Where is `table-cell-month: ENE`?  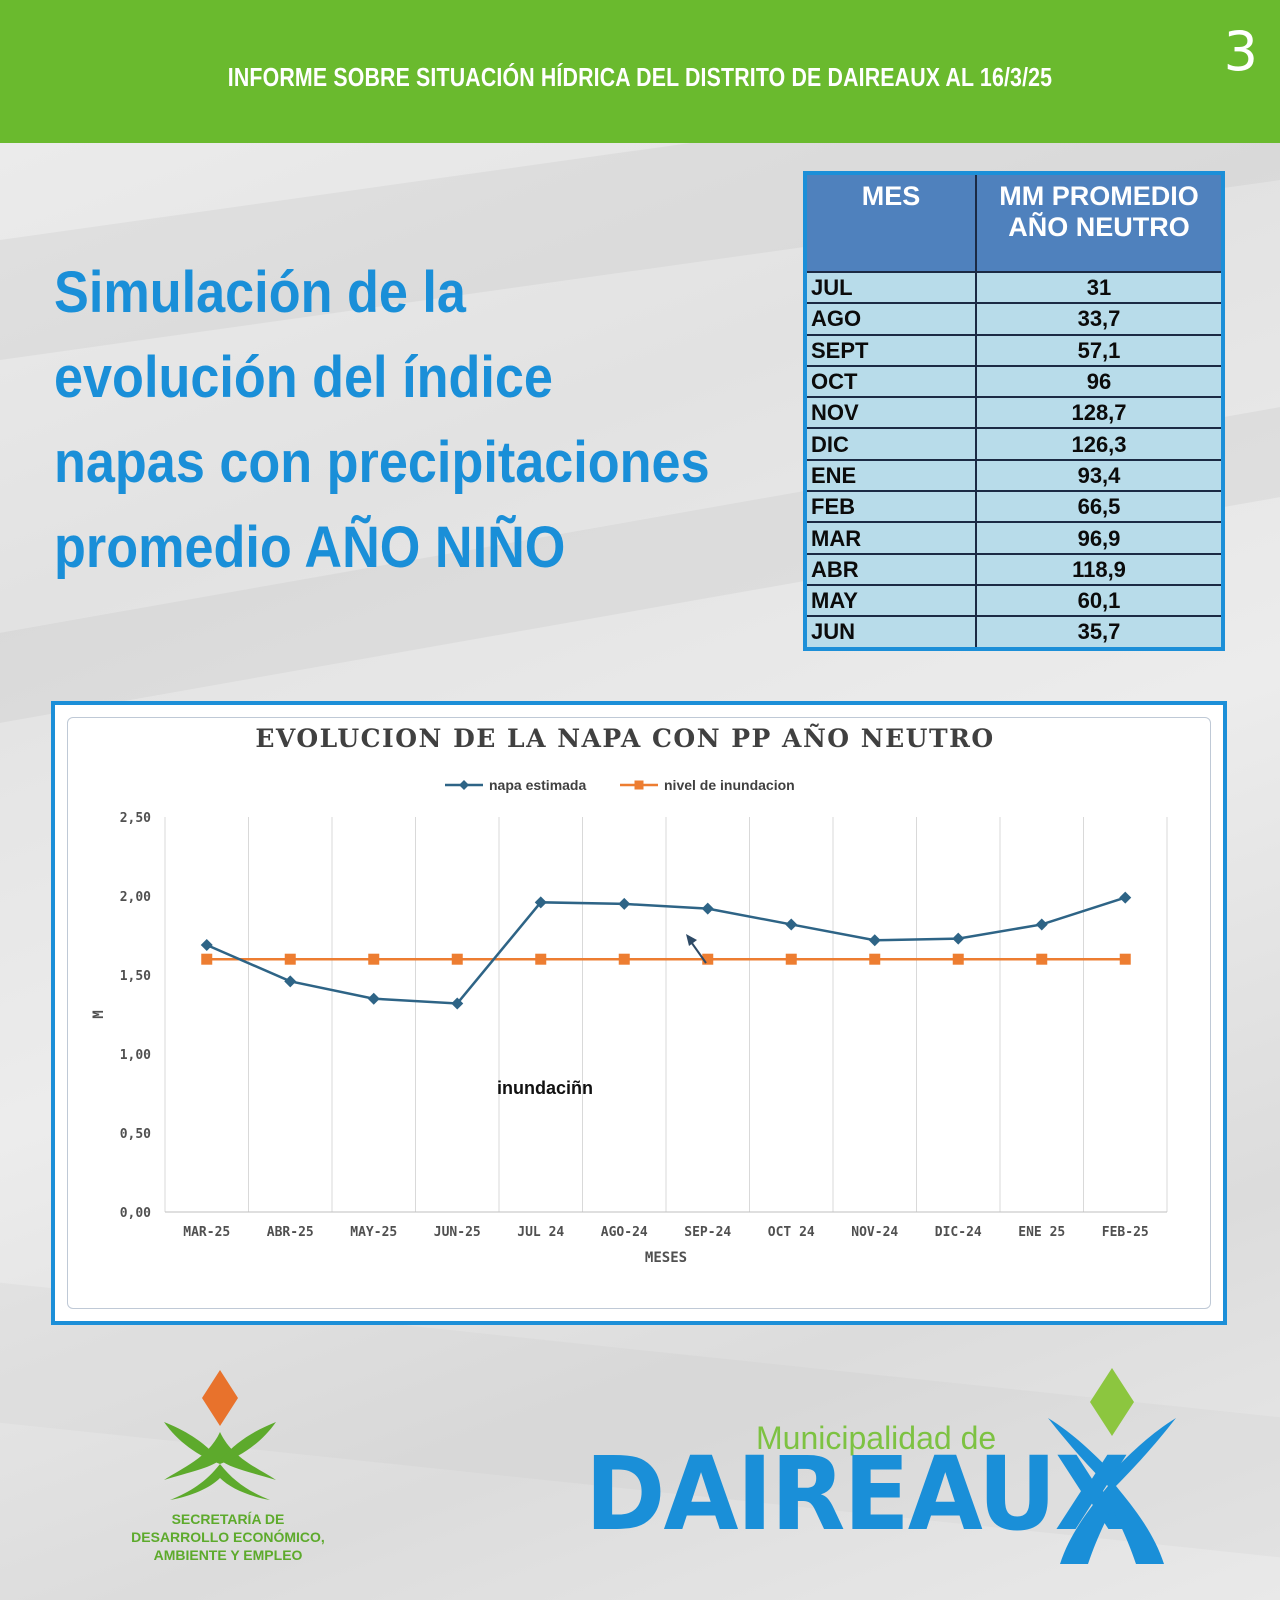
table-cell-month: ENE is located at coordinates (890, 475).